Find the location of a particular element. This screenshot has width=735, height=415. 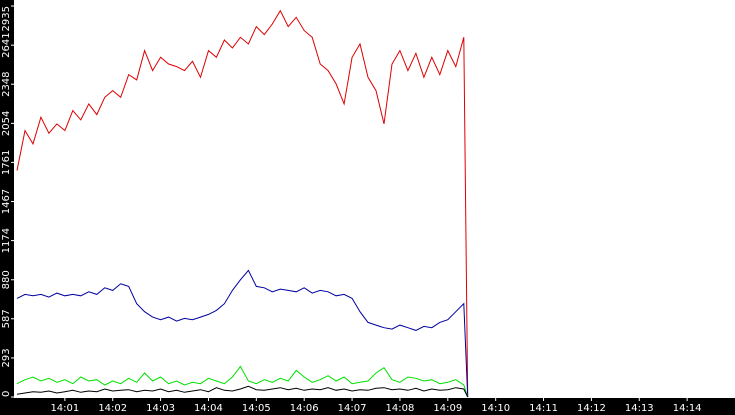

x-tick-label: 14:03 is located at coordinates (160, 408).